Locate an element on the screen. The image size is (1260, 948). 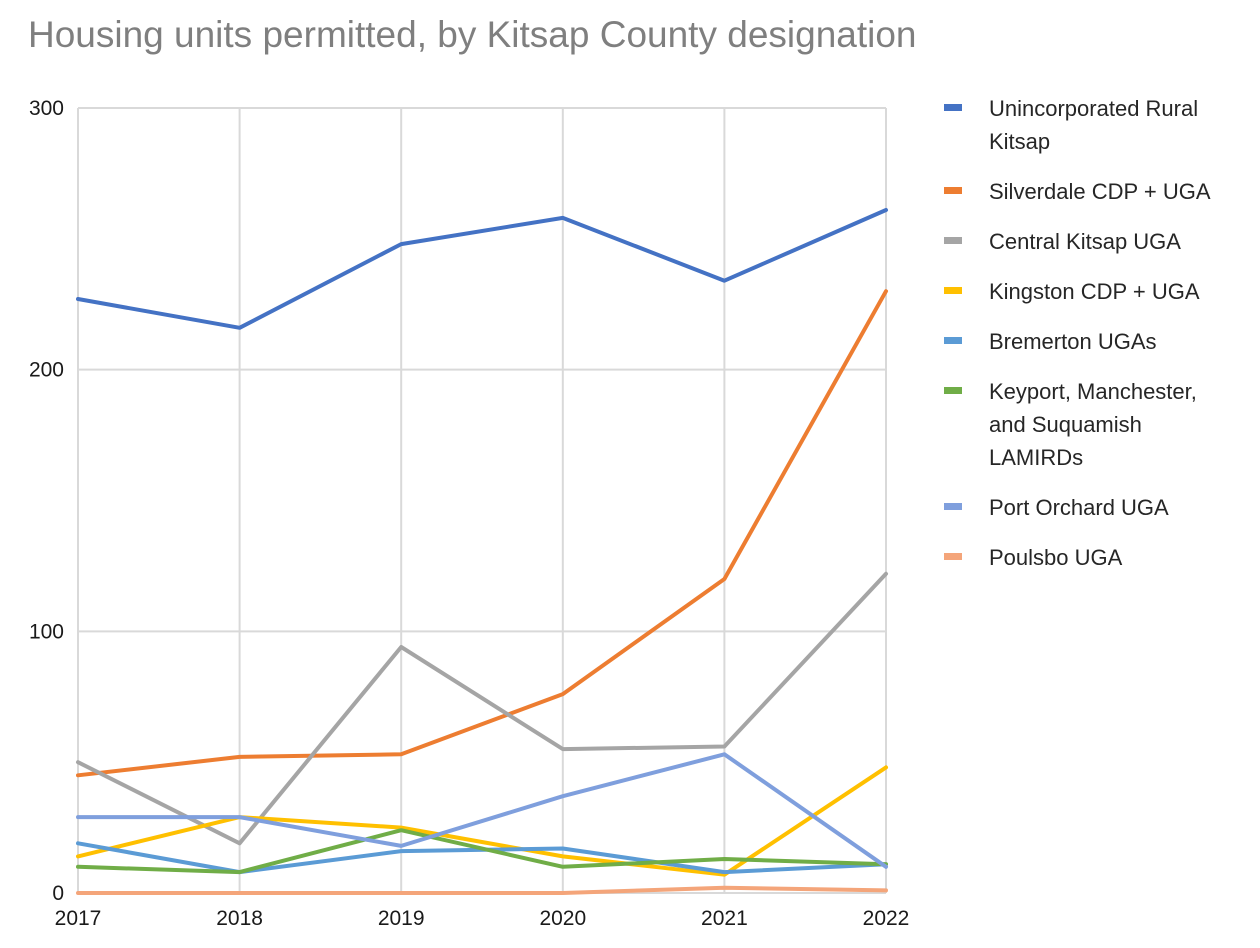
legend-item: Silverdale CDP + UGA is located at coordinates (1094, 191).